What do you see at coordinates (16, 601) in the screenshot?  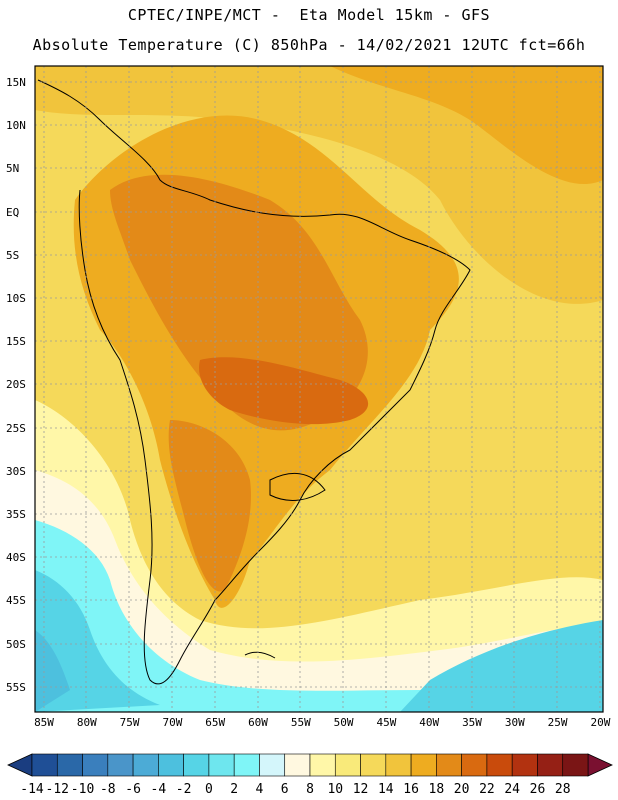 I see `lat-label: 45S` at bounding box center [16, 601].